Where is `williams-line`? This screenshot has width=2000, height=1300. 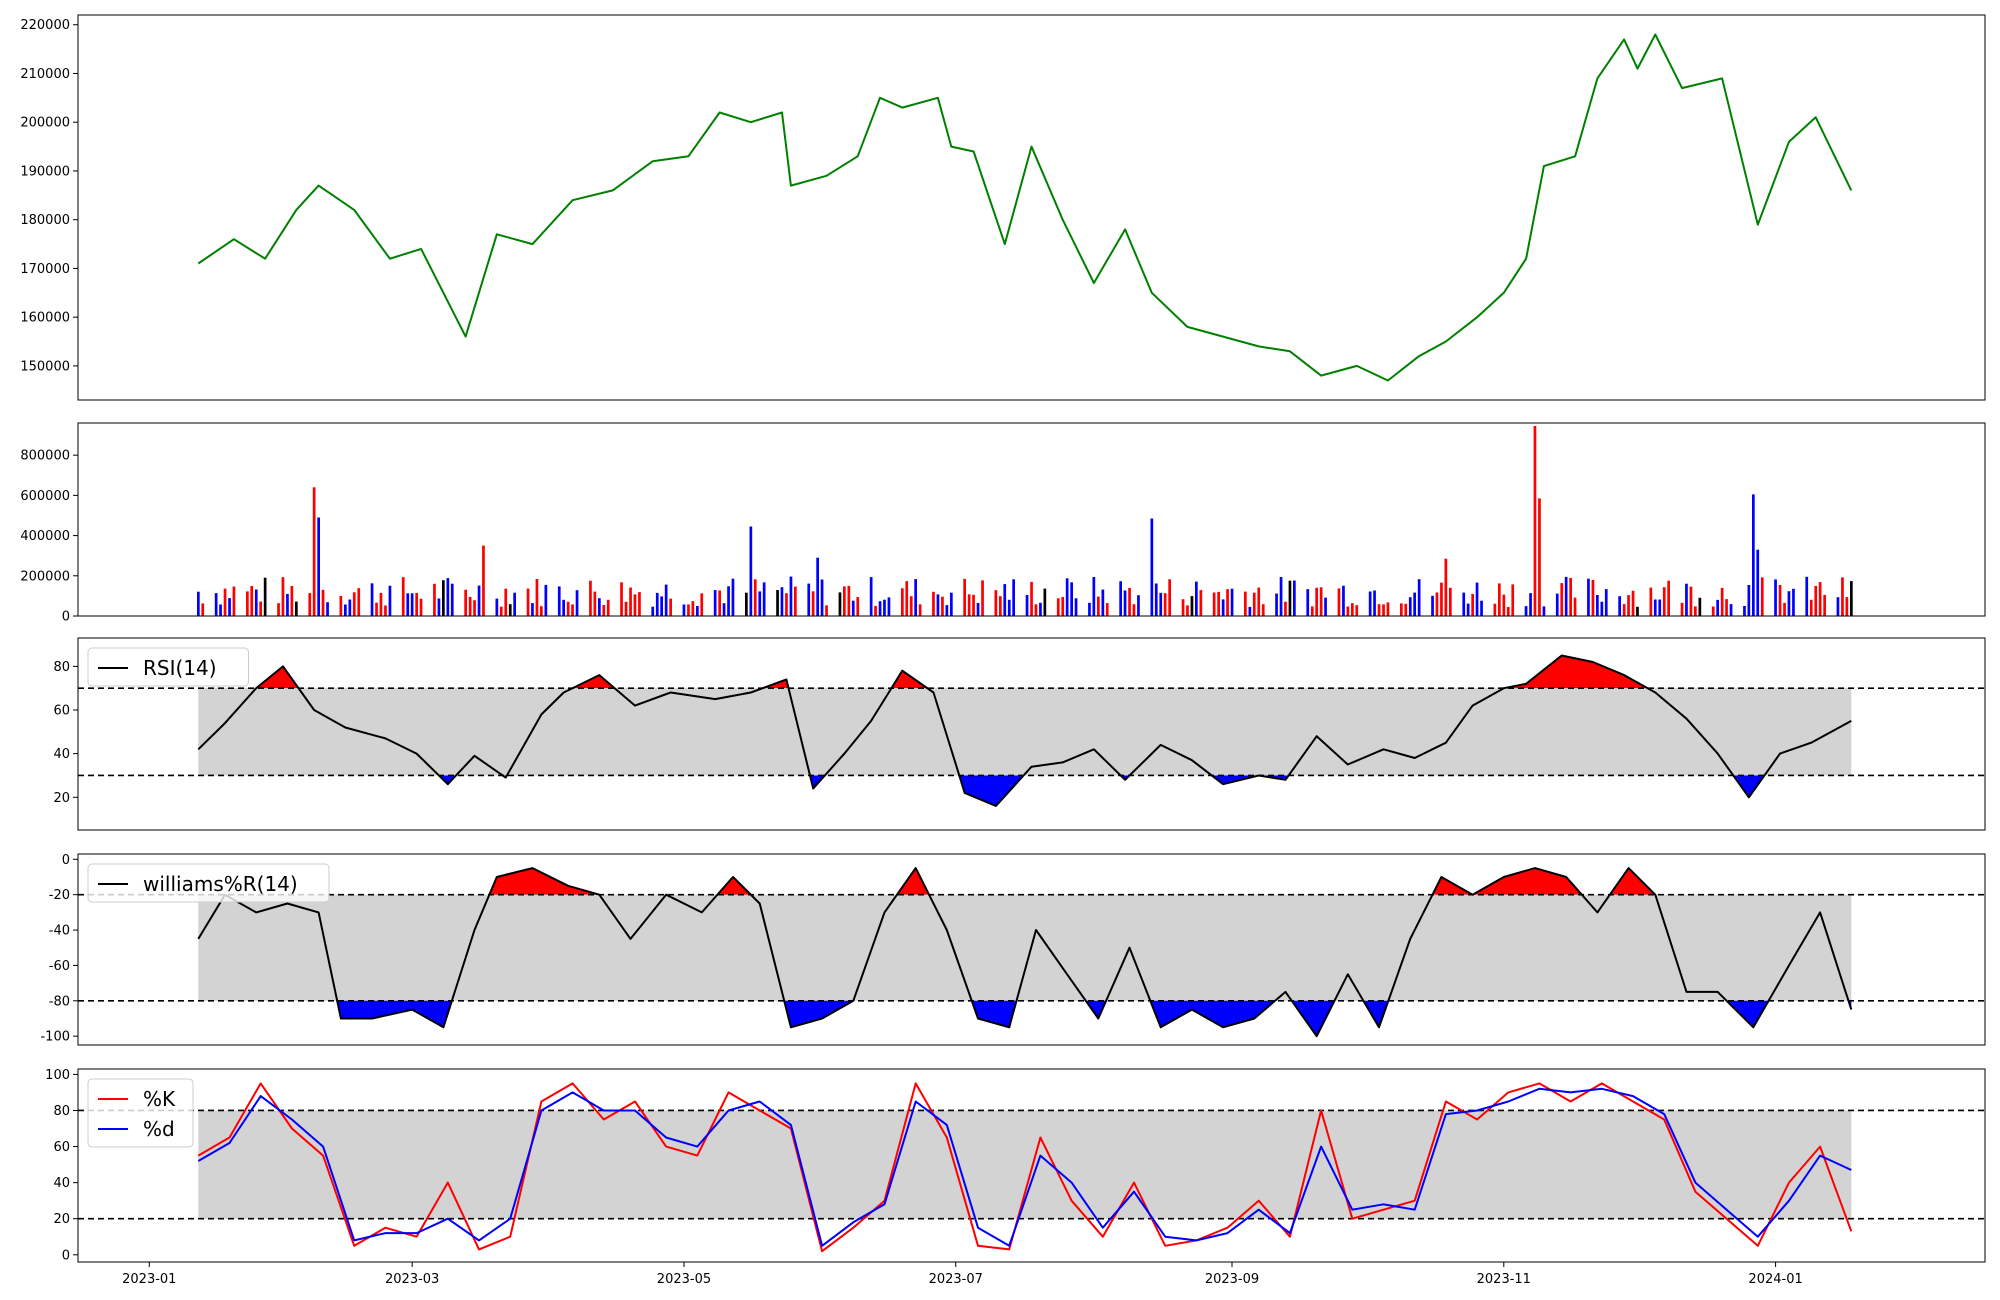 williams-line is located at coordinates (1025, 952).